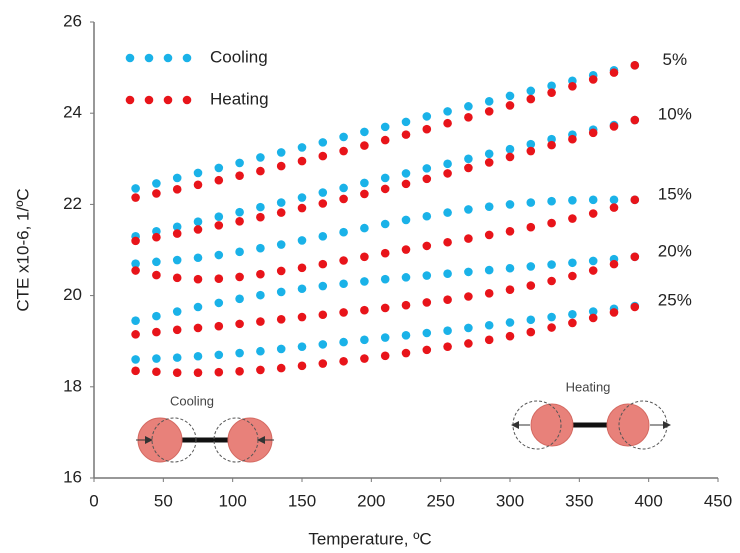 Image resolution: width=740 pixels, height=553 pixels. What do you see at coordinates (22, 249) in the screenshot?
I see `y-axis-title: CTE x10-6, 1/ºC` at bounding box center [22, 249].